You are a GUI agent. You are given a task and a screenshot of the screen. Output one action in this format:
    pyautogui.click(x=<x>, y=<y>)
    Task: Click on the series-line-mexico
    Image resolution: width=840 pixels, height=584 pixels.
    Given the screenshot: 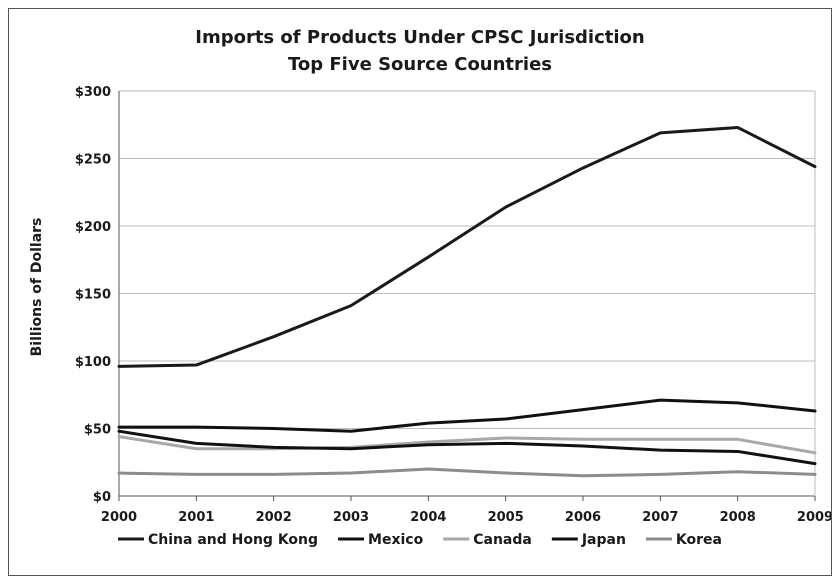 What is the action you would take?
    pyautogui.click(x=467, y=415)
    